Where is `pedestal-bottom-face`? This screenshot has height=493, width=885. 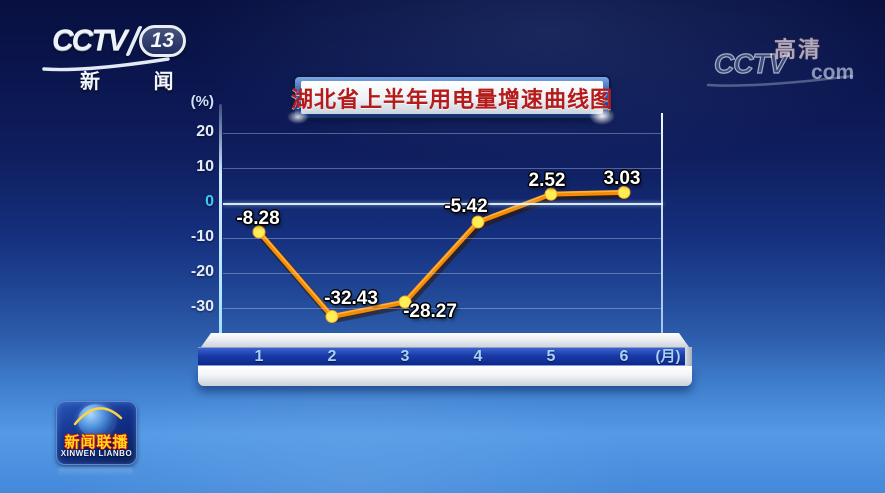
pedestal-bottom-face is located at coordinates (445, 376).